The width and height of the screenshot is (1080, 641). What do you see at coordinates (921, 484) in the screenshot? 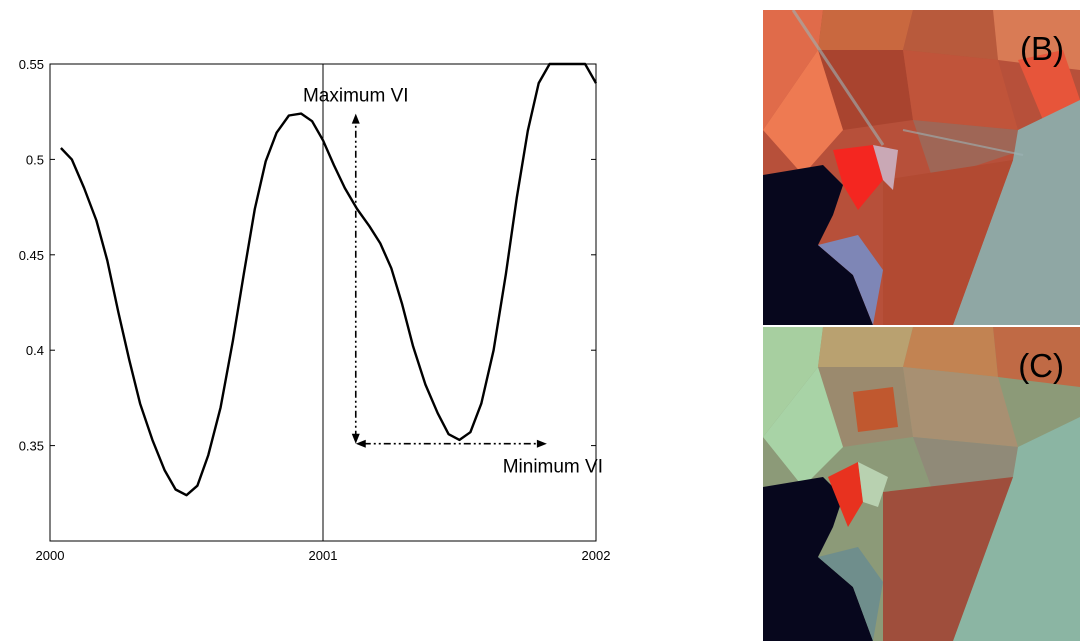
I see `satellite-image-c: (C)` at bounding box center [921, 484].